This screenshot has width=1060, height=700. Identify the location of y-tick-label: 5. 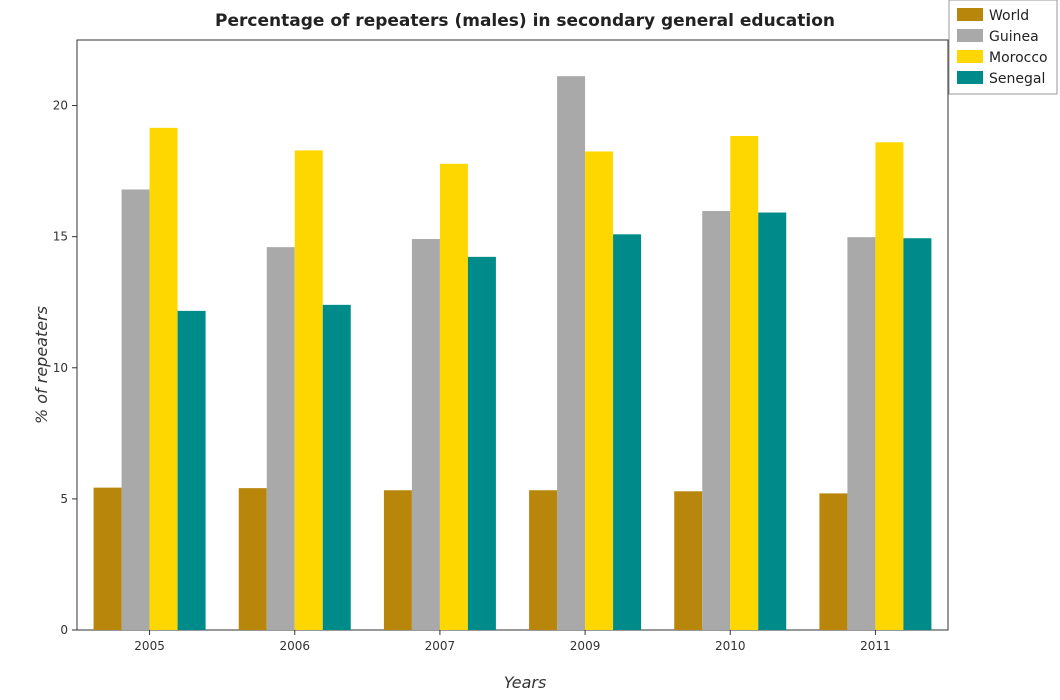
(64, 499).